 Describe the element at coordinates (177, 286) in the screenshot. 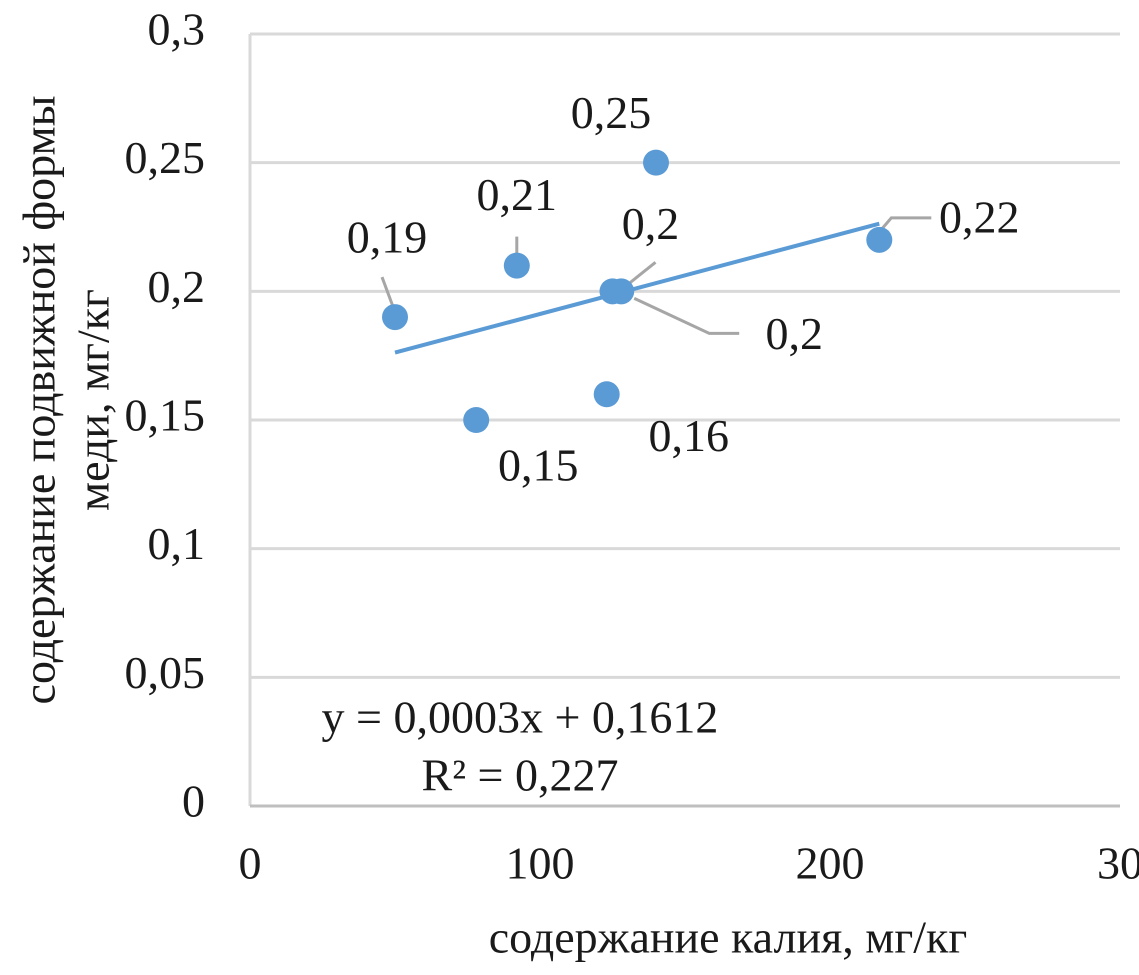

I see `y-tick-label: 0,2` at that location.